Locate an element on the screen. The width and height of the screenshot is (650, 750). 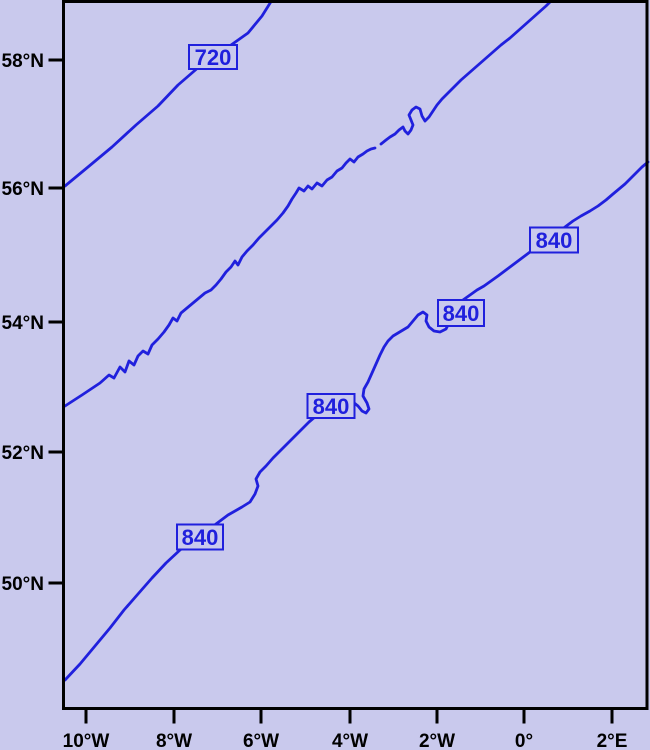
x-tick-label: 4°W is located at coordinates (350, 740).